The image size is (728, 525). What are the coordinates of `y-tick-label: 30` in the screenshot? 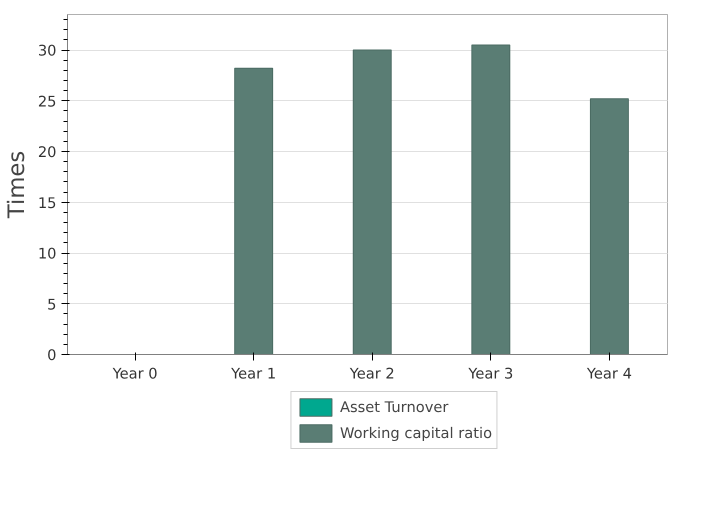 It's located at (47, 51).